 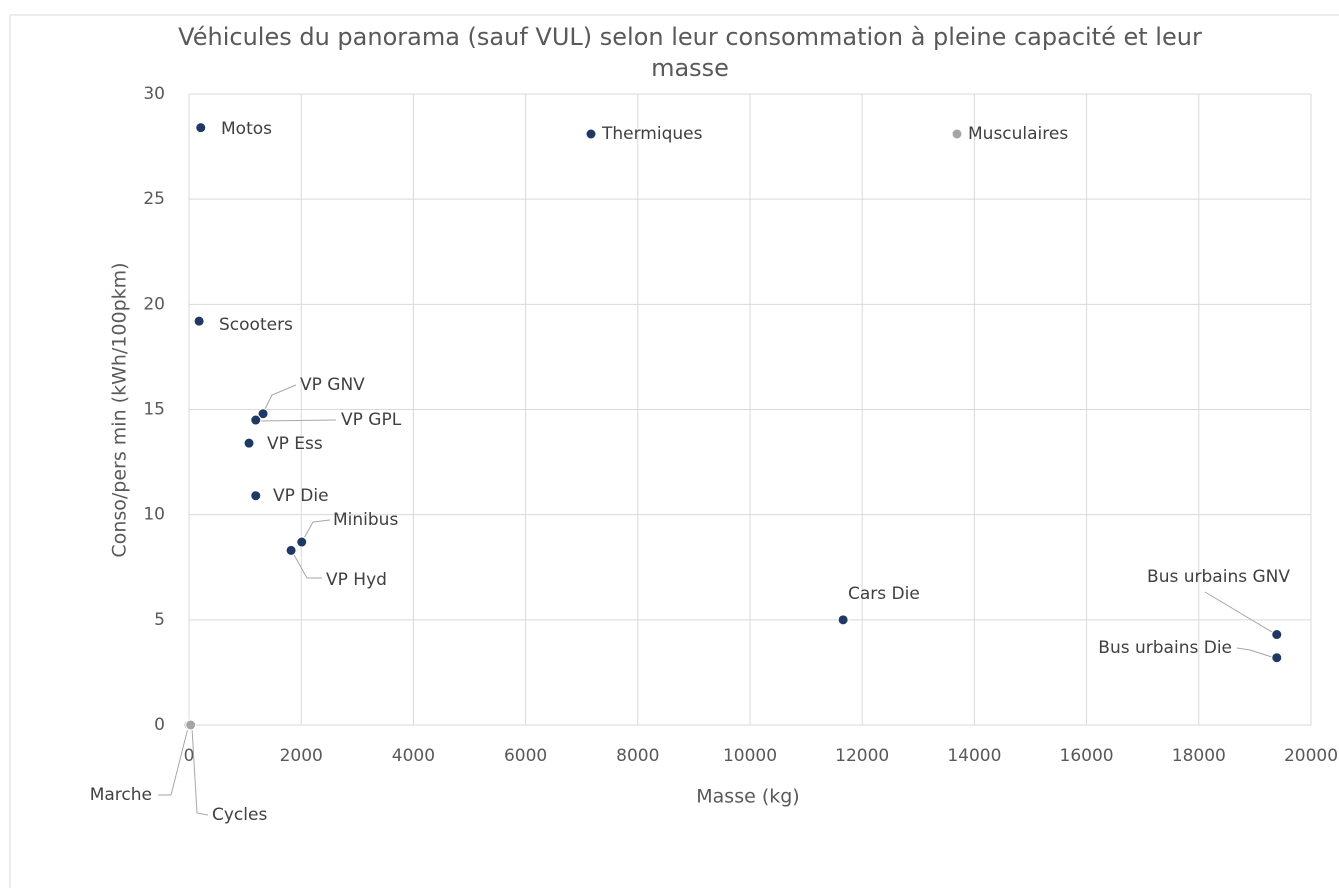 What do you see at coordinates (154, 410) in the screenshot?
I see `y-tick-label: 15` at bounding box center [154, 410].